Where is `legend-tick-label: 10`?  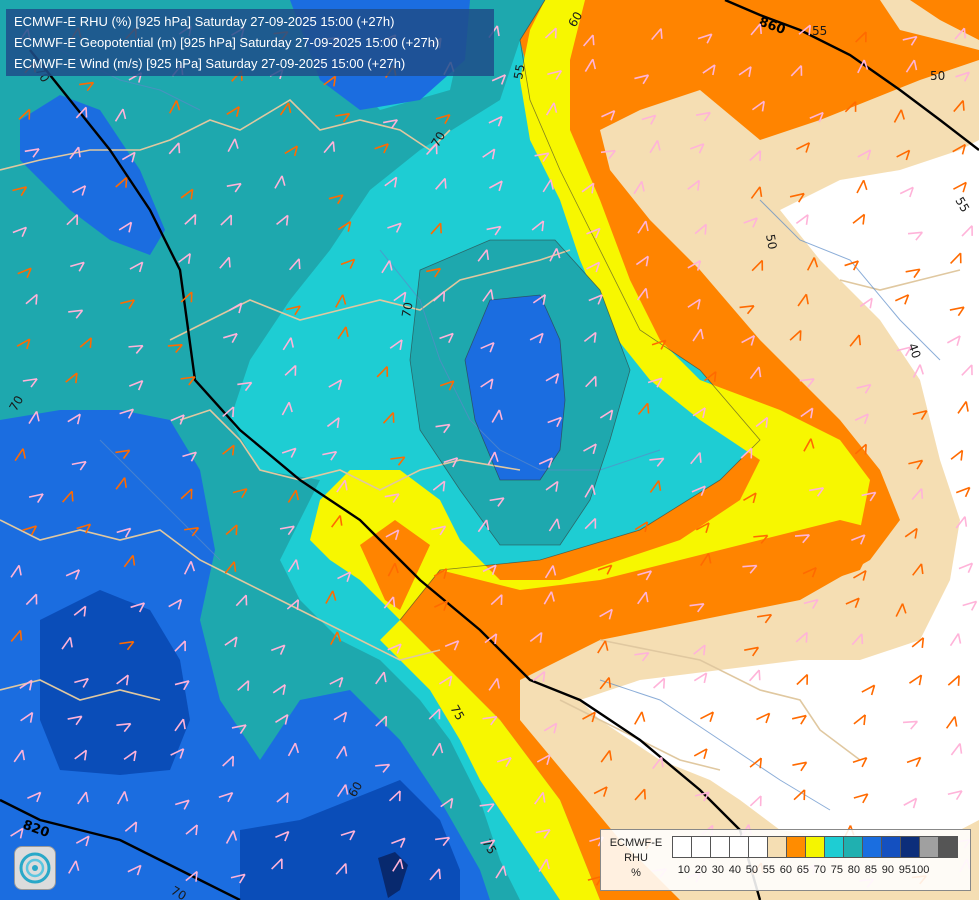 legend-tick-label: 10 is located at coordinates (683, 870).